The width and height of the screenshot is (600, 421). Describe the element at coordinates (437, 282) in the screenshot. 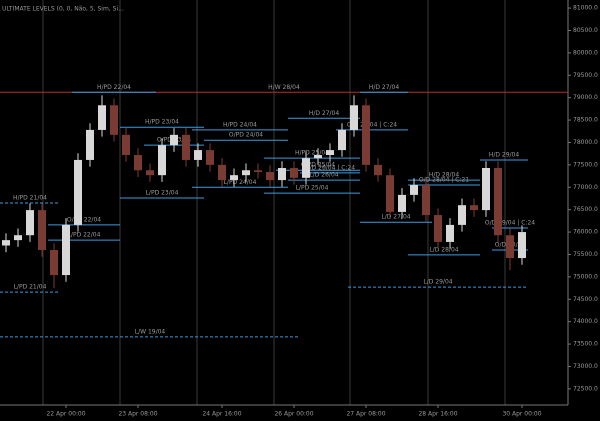

I see `level-label: L/D 29/04` at that location.